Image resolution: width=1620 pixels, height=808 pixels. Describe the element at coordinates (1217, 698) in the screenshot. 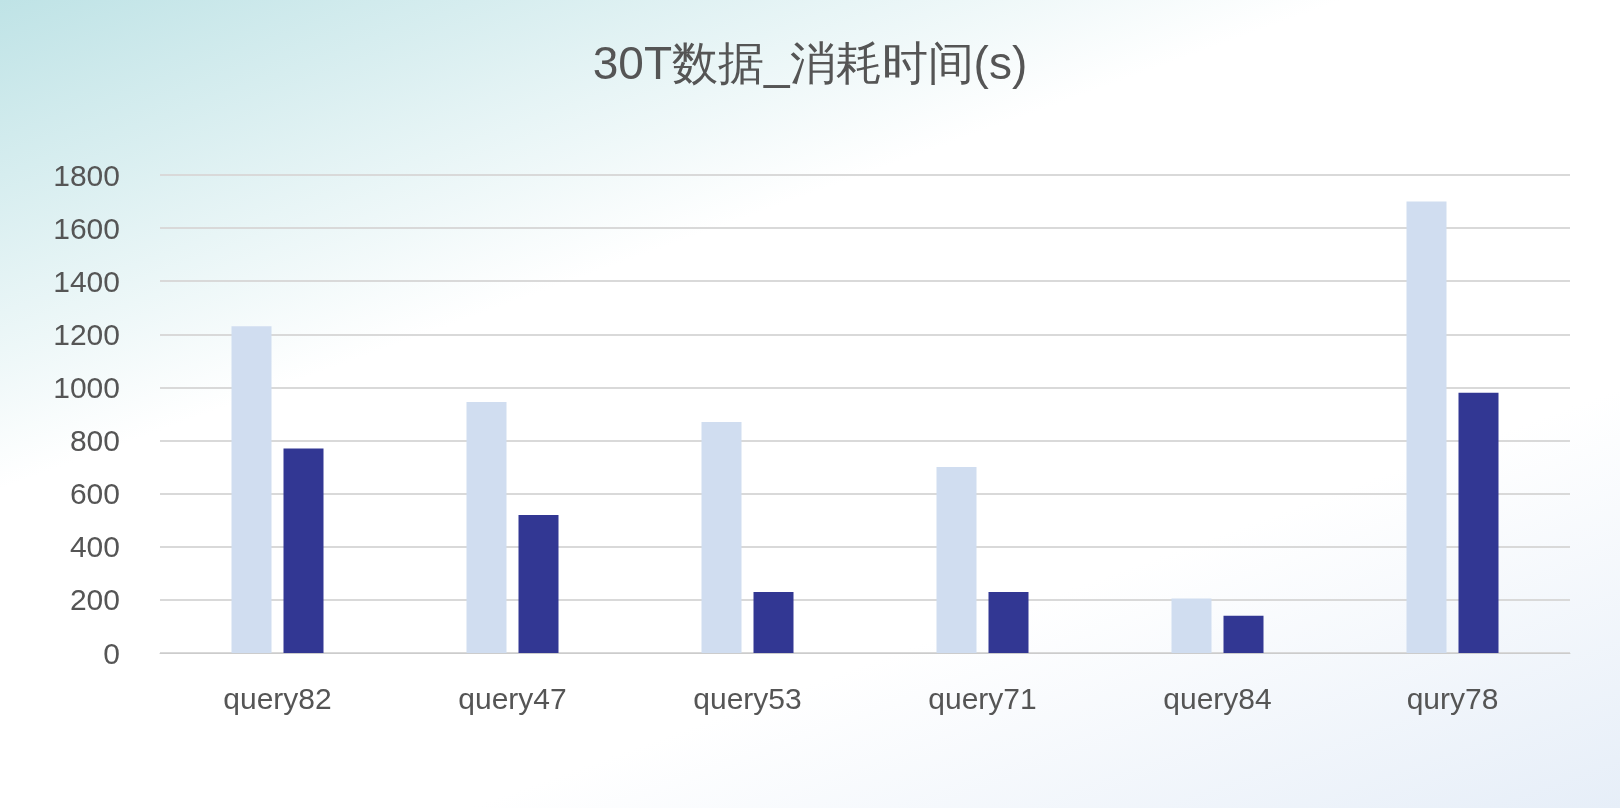

I see `x-tick-label: query84` at that location.